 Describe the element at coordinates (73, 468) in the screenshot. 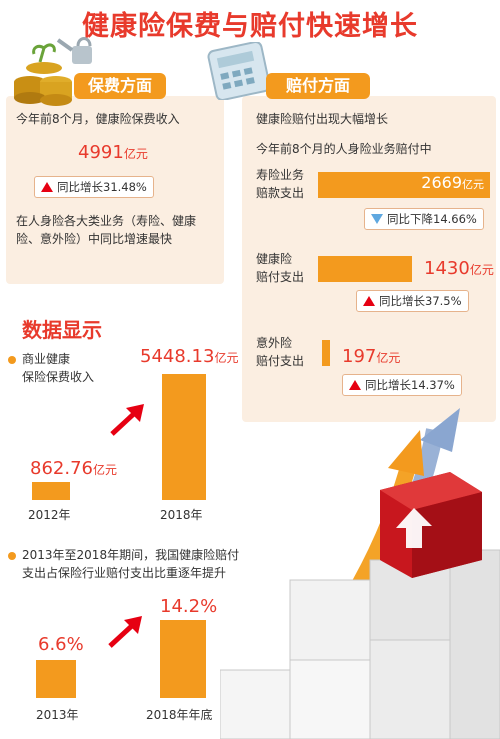

I see `bar-value: 862.76亿元` at that location.